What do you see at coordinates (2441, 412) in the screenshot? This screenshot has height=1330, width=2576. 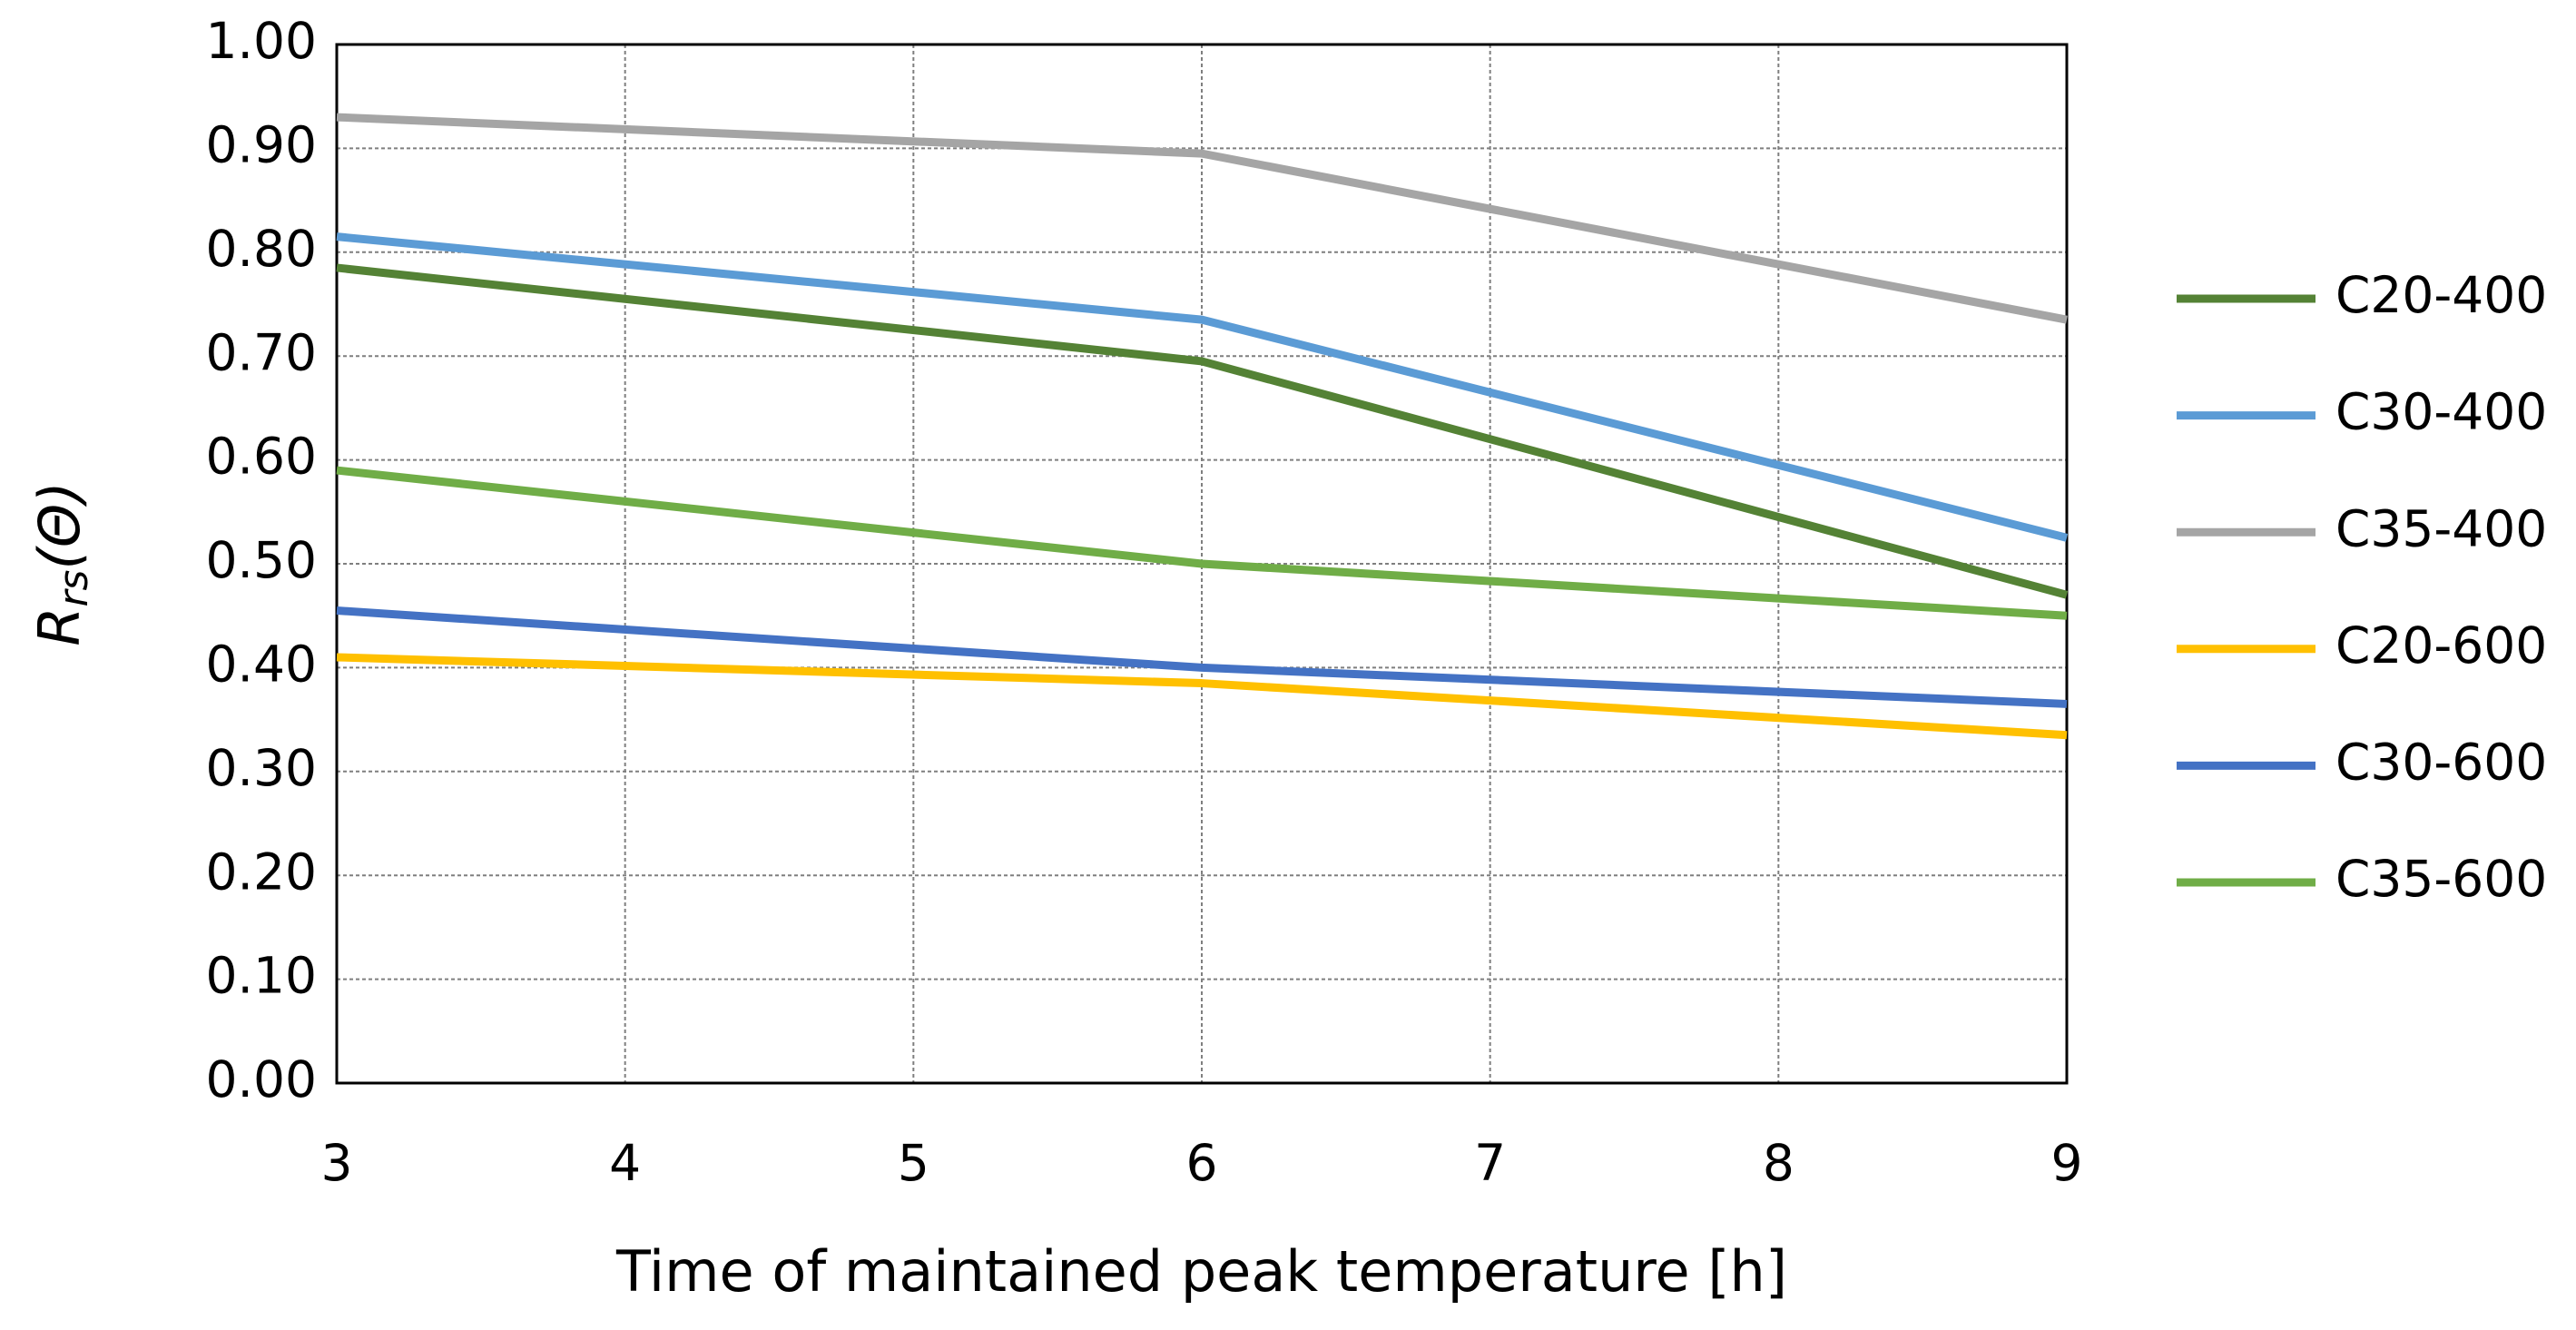 I see `legend-label: C30-400` at bounding box center [2441, 412].